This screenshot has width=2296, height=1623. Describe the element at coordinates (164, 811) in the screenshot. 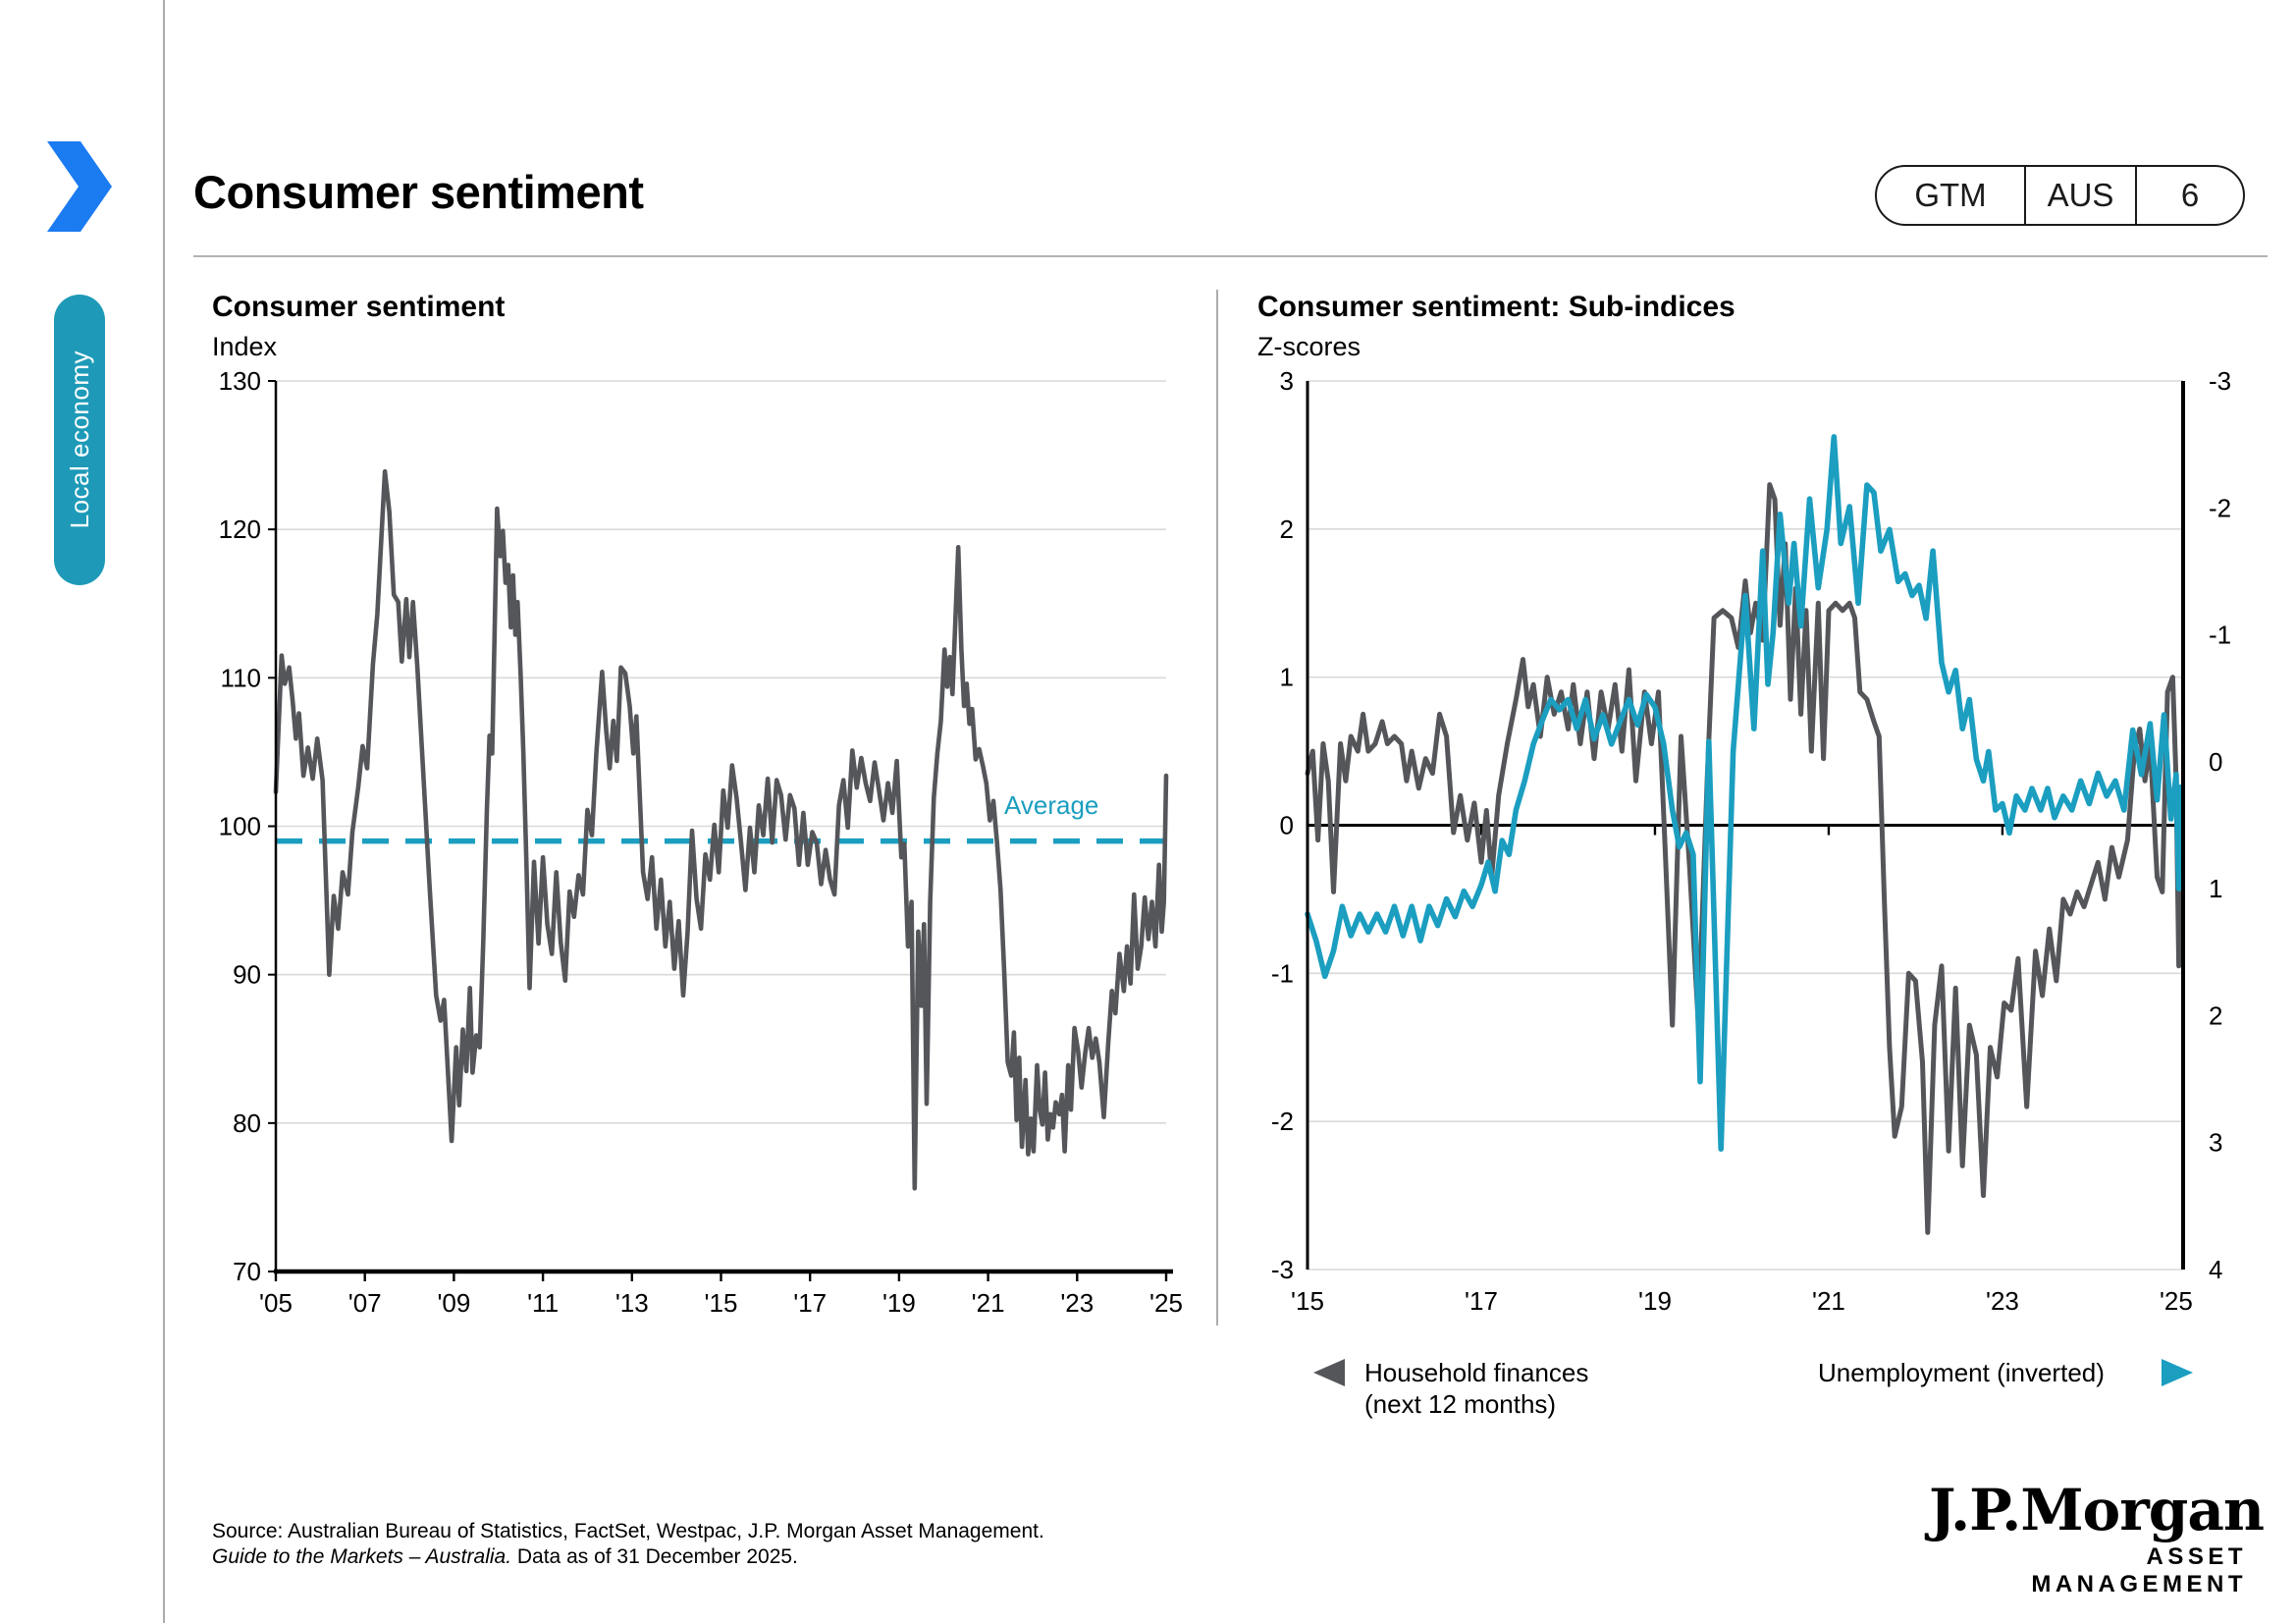

I see `left-vertical-rule` at that location.